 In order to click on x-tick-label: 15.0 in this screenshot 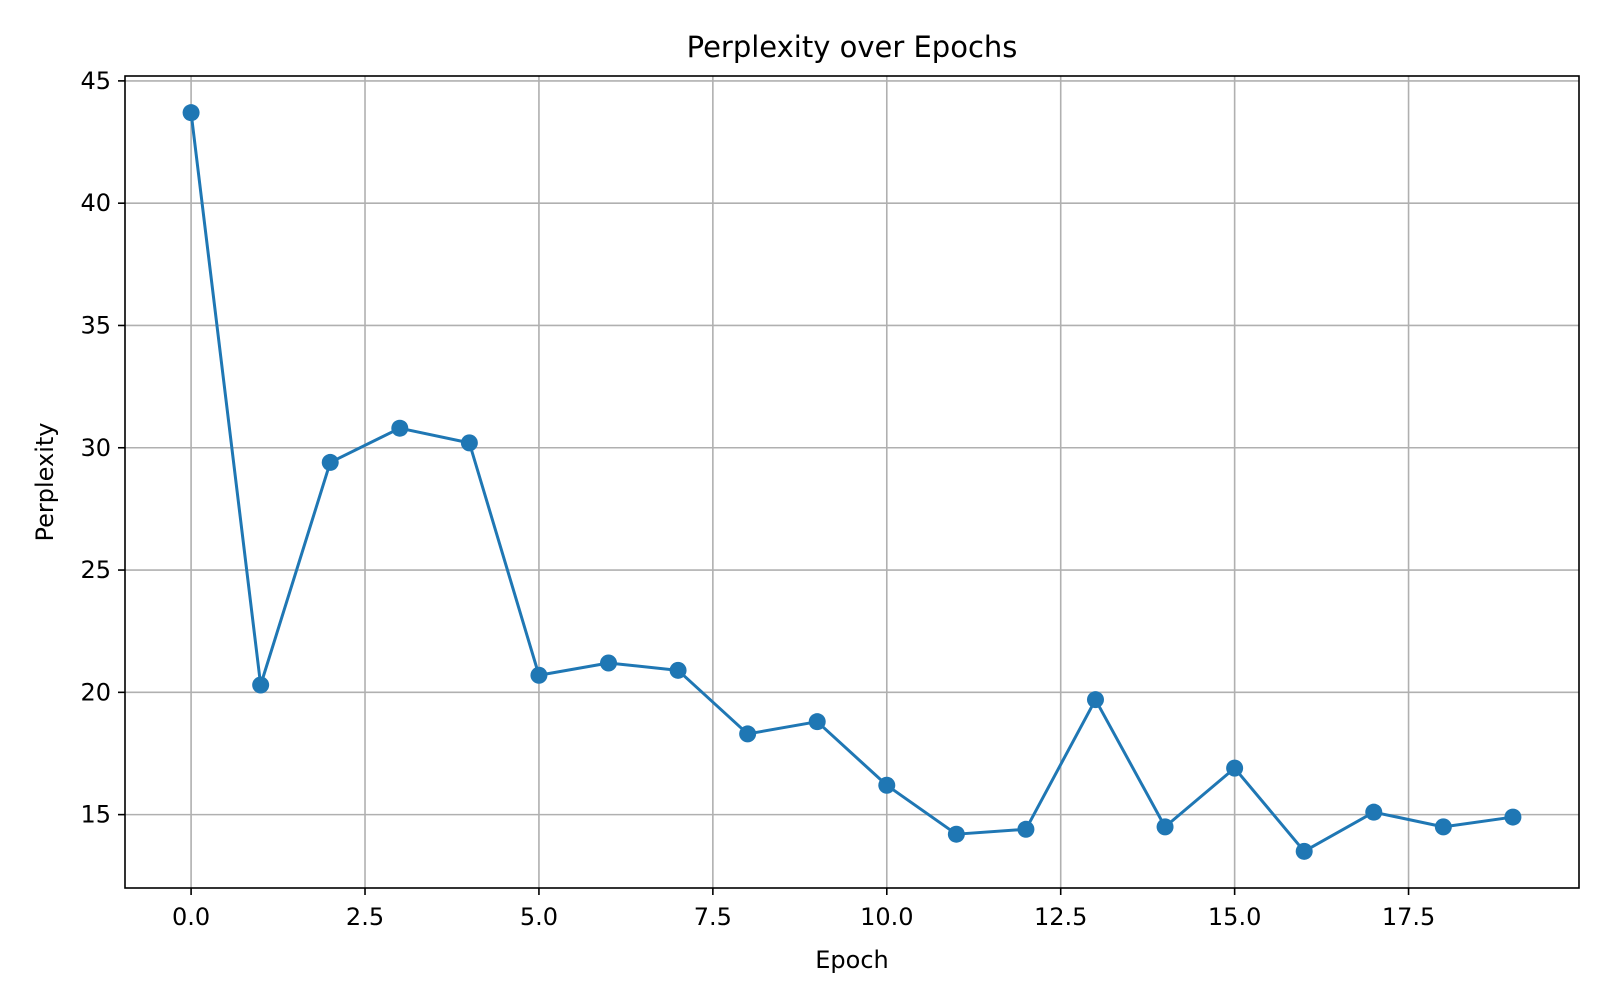, I will do `click(1234, 917)`.